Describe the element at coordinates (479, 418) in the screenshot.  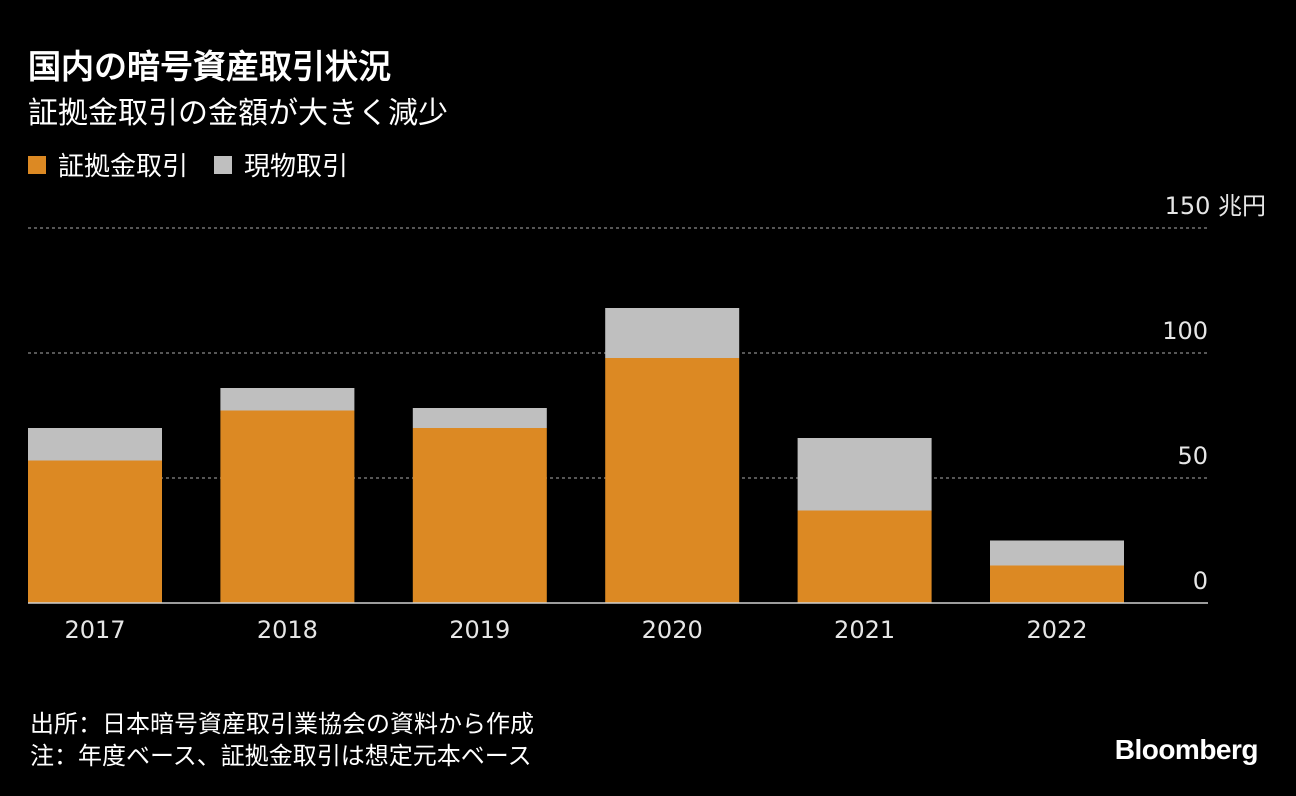
I see `bar-2019-spot` at that location.